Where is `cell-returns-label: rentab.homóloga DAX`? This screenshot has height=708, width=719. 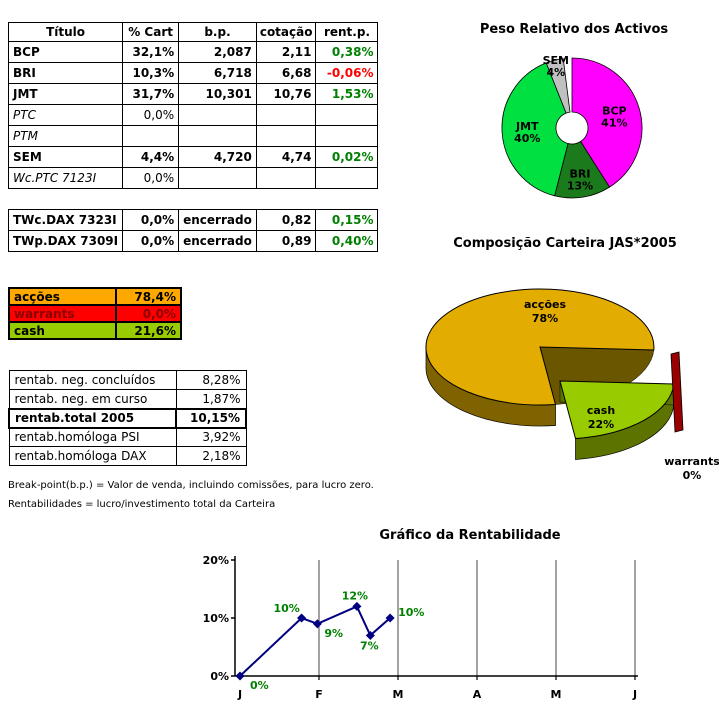
cell-returns-label: rentab.homóloga DAX is located at coordinates (92, 456).